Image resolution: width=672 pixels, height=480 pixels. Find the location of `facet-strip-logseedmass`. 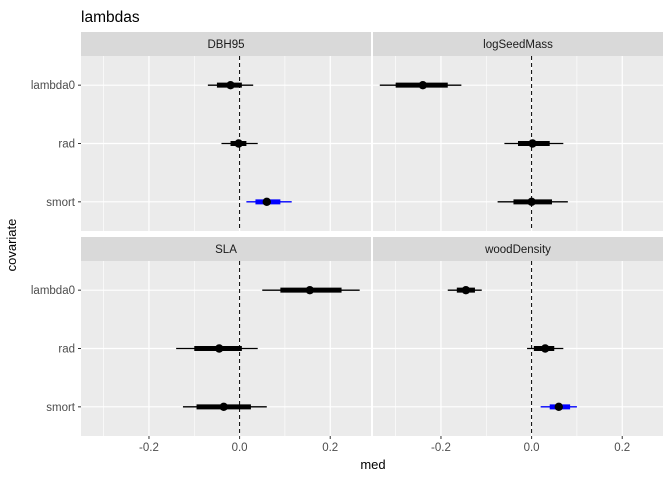

facet-strip-logseedmass is located at coordinates (518, 44).